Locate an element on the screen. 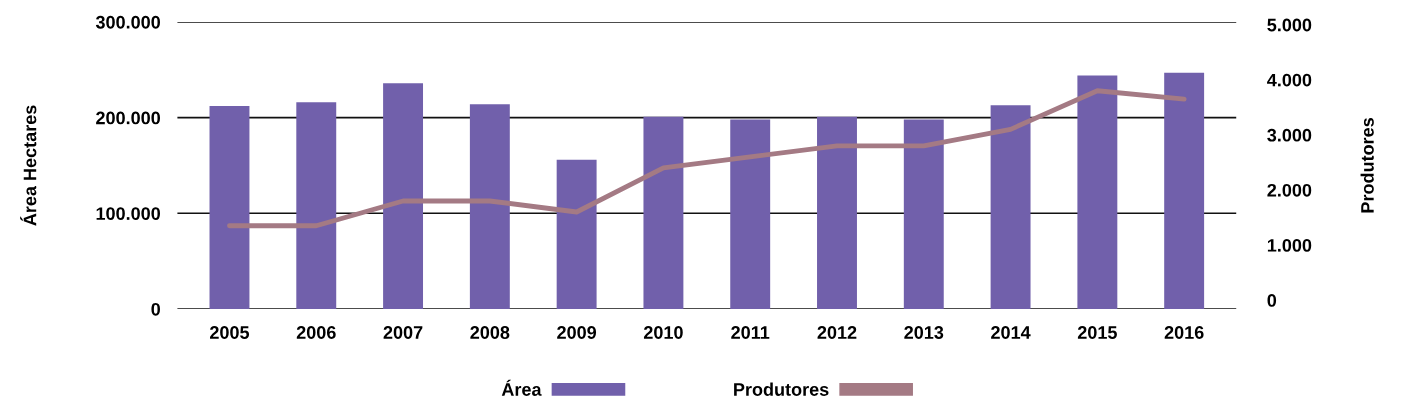 This screenshot has height=406, width=1408. y-tick-label: 300.000 is located at coordinates (128, 22).